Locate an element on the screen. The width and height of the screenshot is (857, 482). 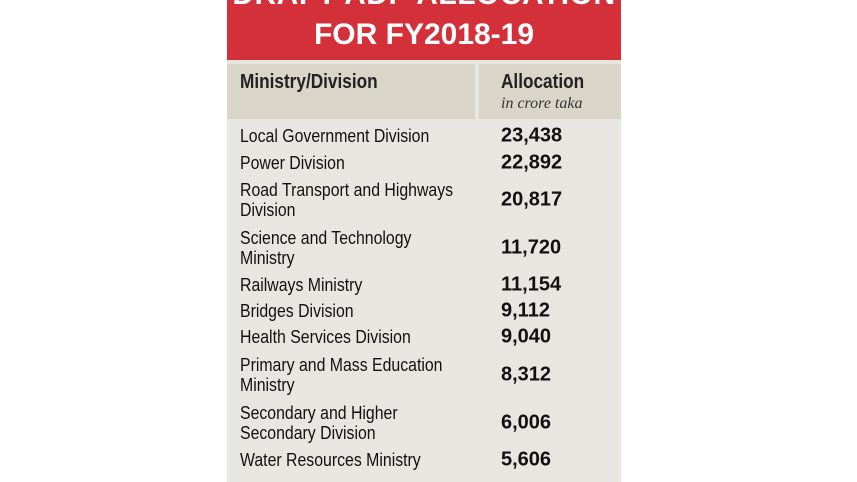
ministry-name: Local Government Division is located at coordinates (335, 136).